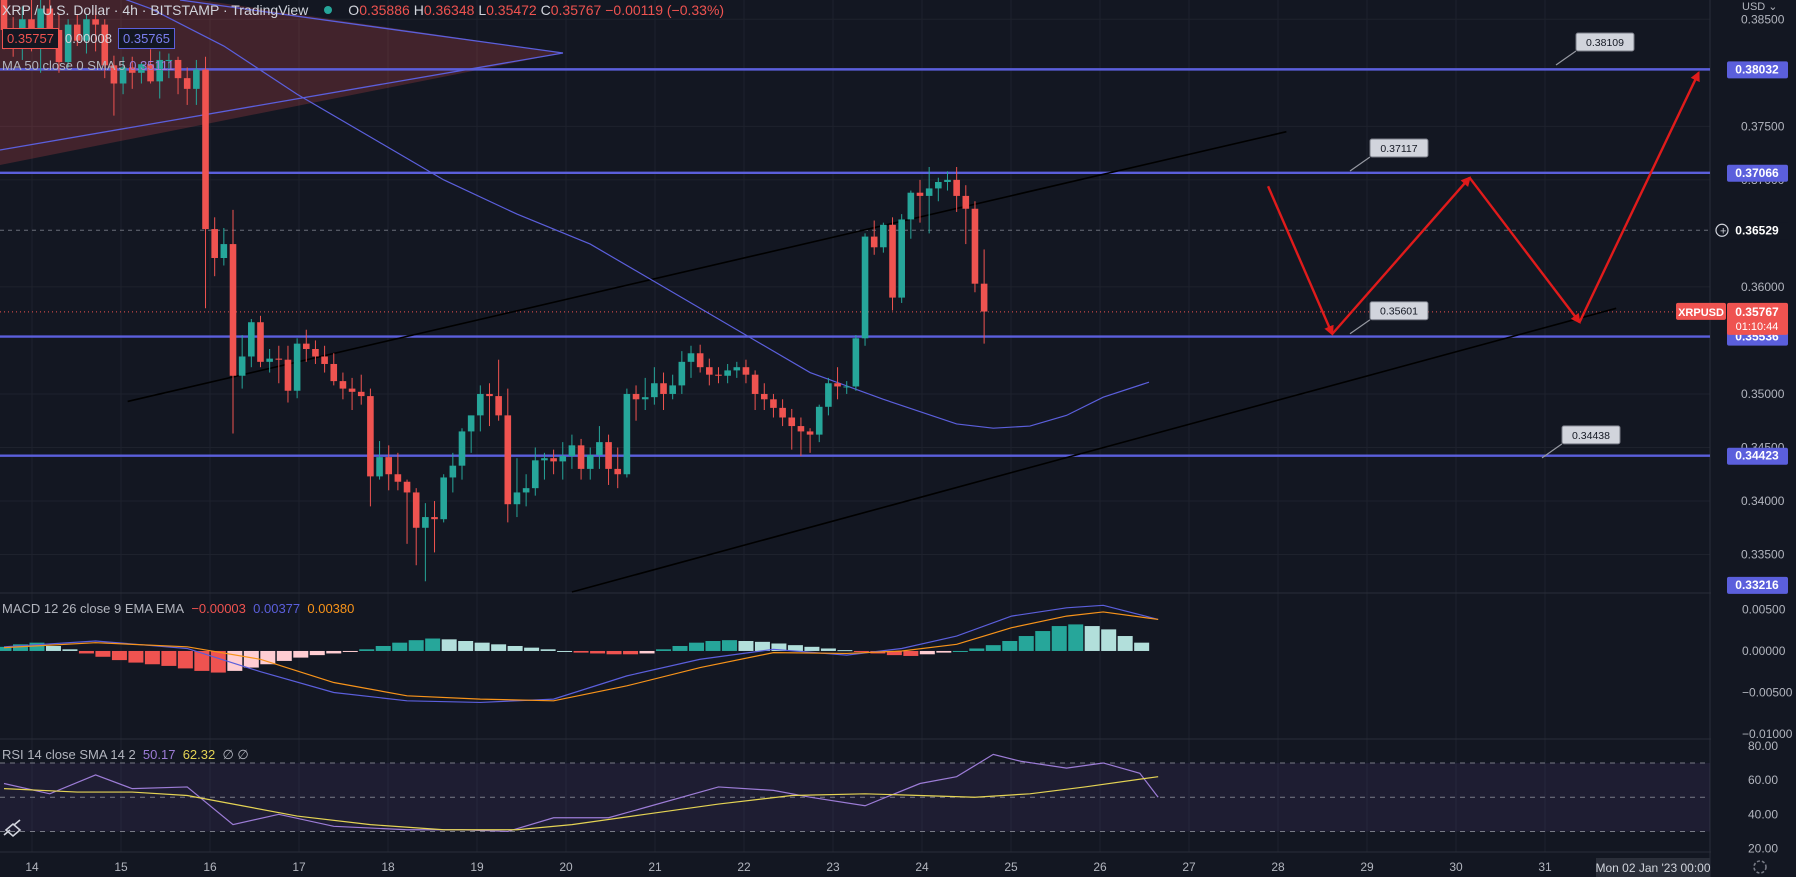 The height and width of the screenshot is (877, 1796). Describe the element at coordinates (88, 38) in the screenshot. I see `spread-value: 0.00008` at that location.